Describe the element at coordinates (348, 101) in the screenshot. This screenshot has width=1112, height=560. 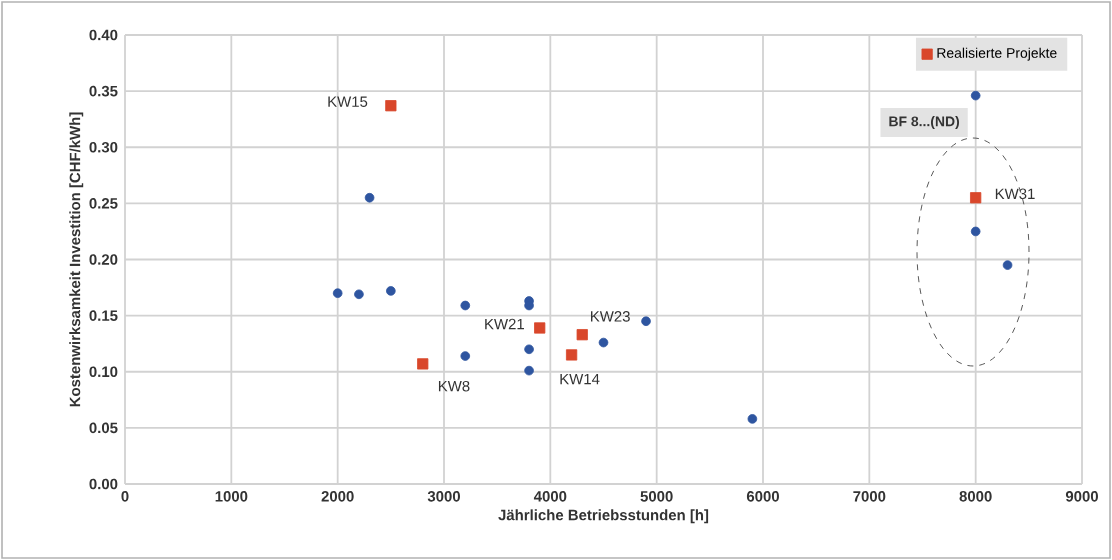
I see `annotation: KW15` at that location.